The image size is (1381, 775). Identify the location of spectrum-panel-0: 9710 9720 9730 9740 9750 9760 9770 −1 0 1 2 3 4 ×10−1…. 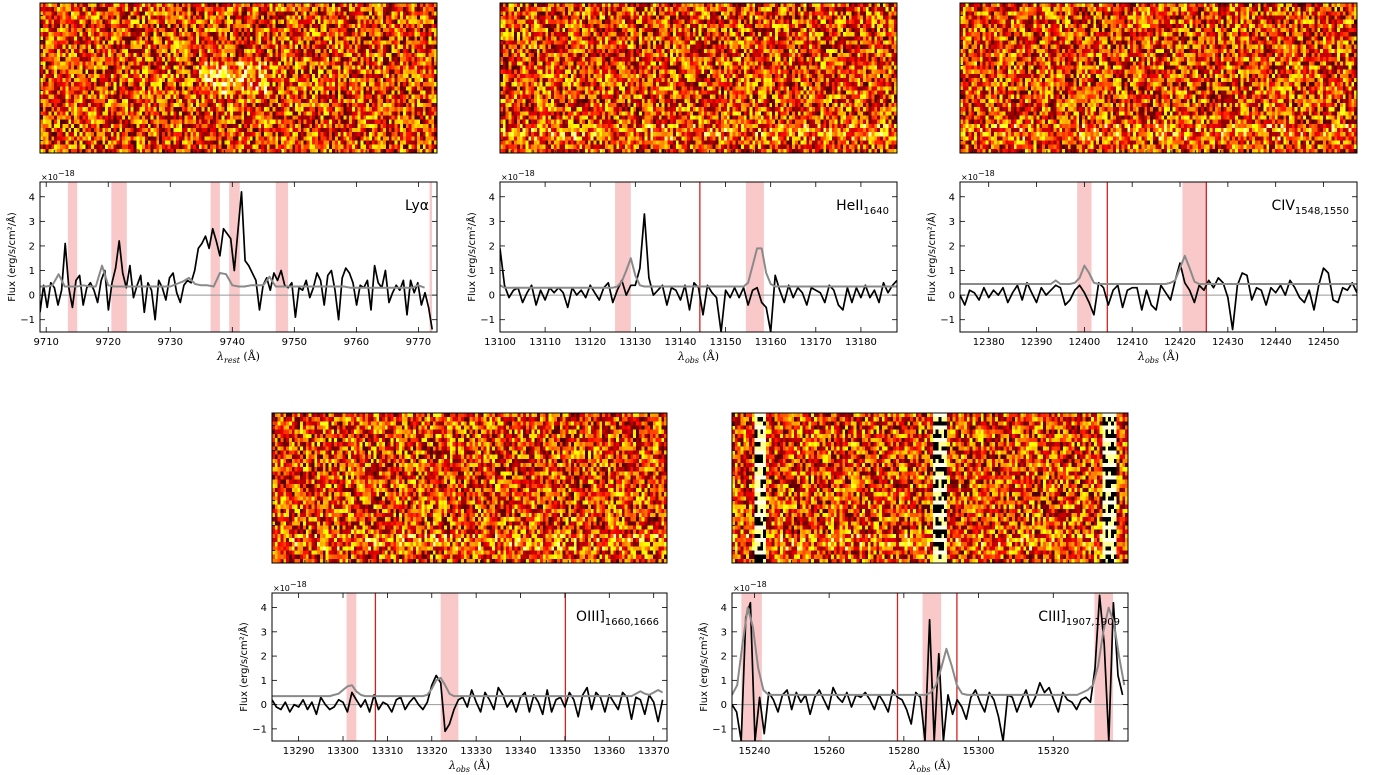
(221, 183).